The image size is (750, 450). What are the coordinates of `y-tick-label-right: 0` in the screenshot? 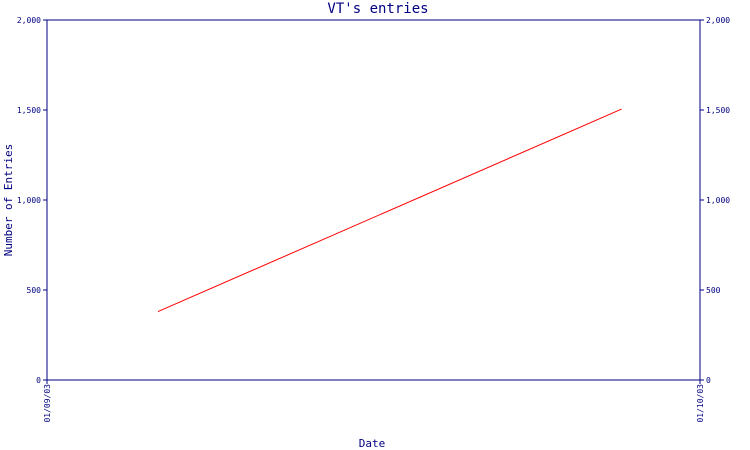 It's located at (708, 380).